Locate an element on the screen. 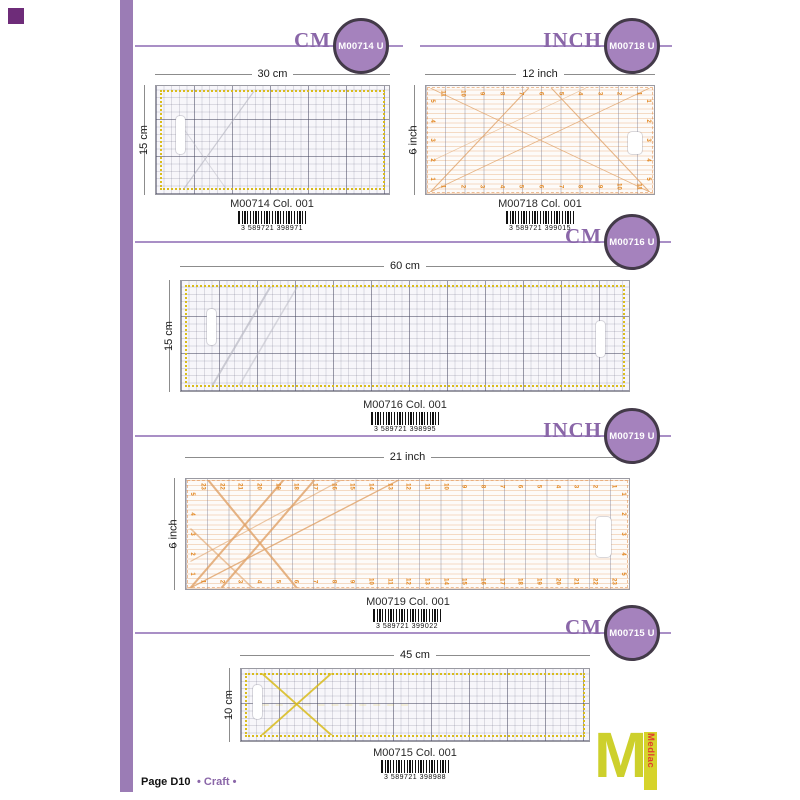 The height and width of the screenshot is (800, 800). page-number: Page D10 is located at coordinates (166, 782).